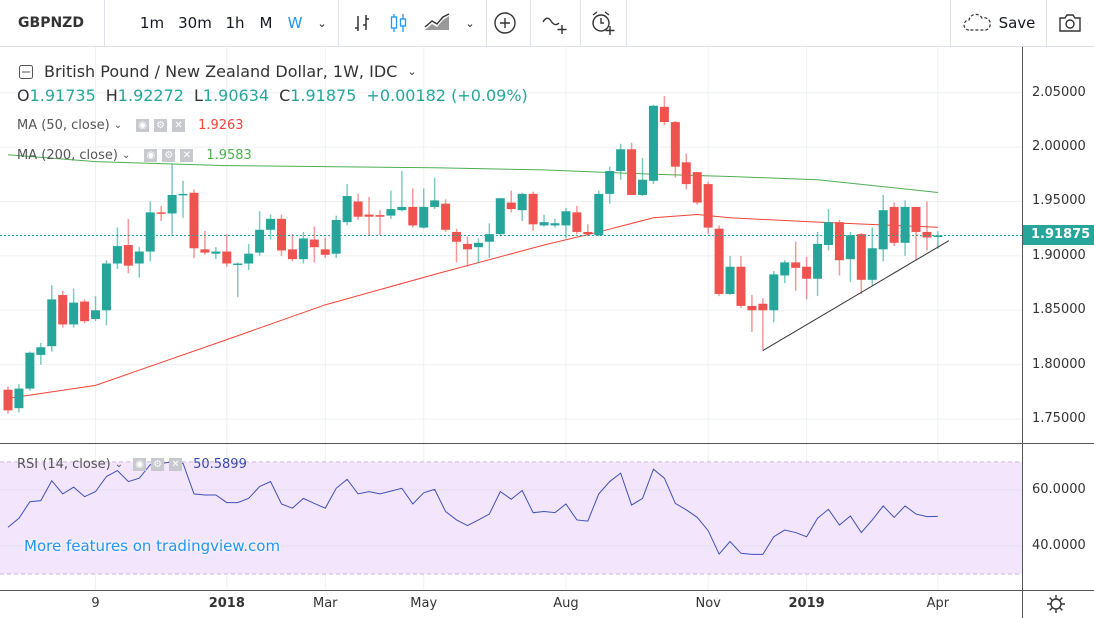  Describe the element at coordinates (23, 95) in the screenshot. I see `open-label: O` at that location.